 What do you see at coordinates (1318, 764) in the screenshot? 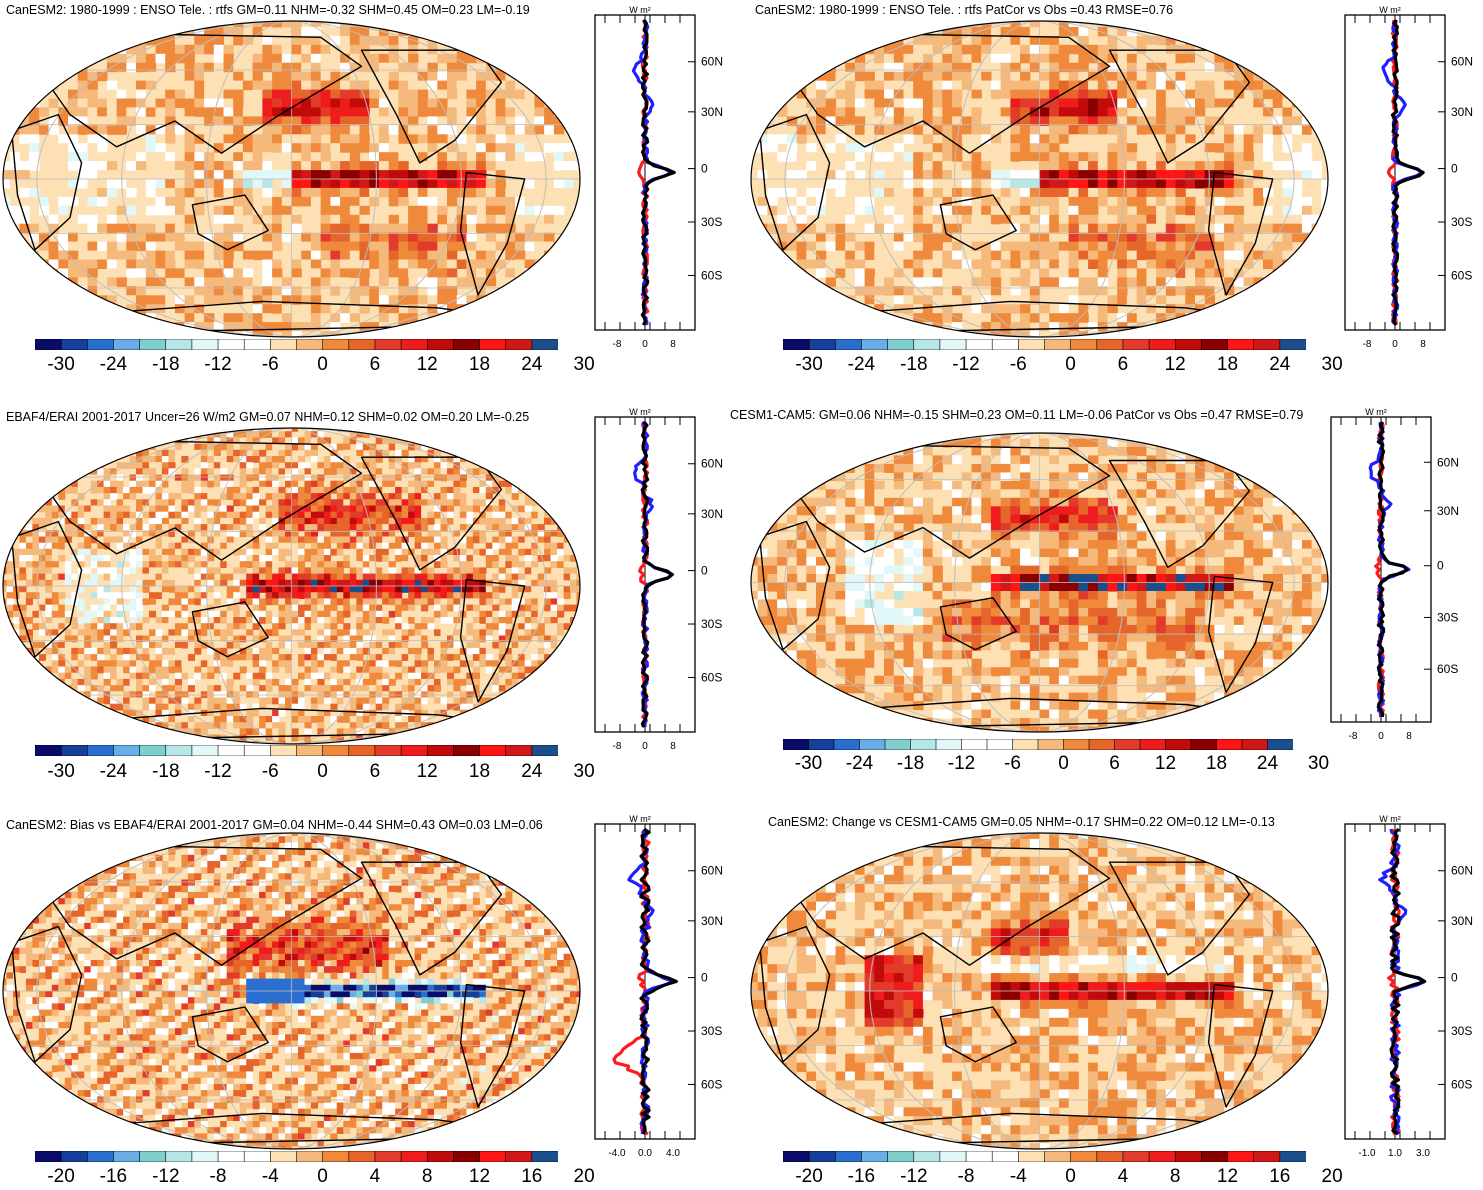
I see `colorbar-tick-label: 30` at bounding box center [1318, 764].